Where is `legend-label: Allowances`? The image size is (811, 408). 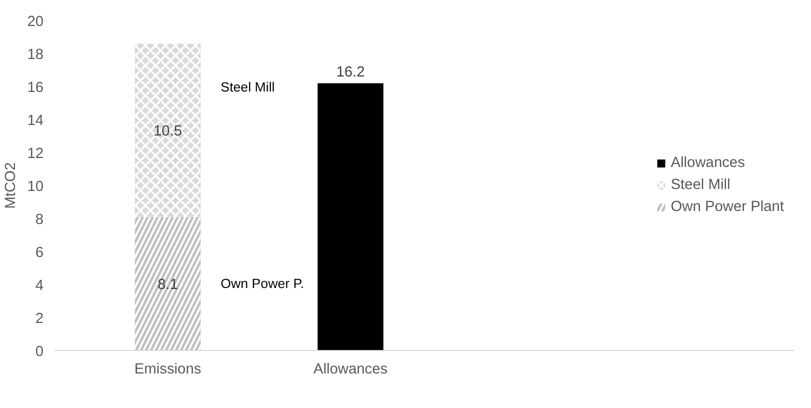
legend-label: Allowances is located at coordinates (707, 163).